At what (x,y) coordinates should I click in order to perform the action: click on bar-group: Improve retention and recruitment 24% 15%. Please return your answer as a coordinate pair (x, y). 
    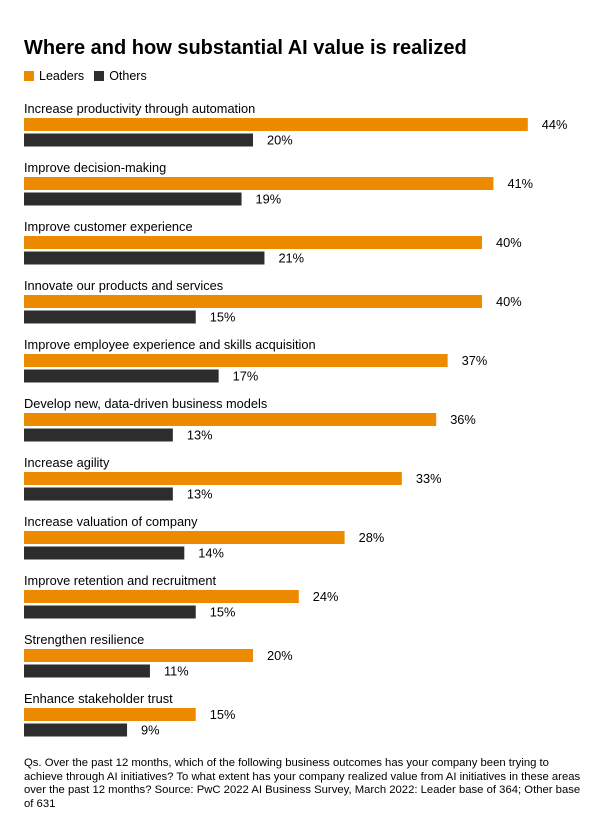
    Looking at the image, I should click on (181, 596).